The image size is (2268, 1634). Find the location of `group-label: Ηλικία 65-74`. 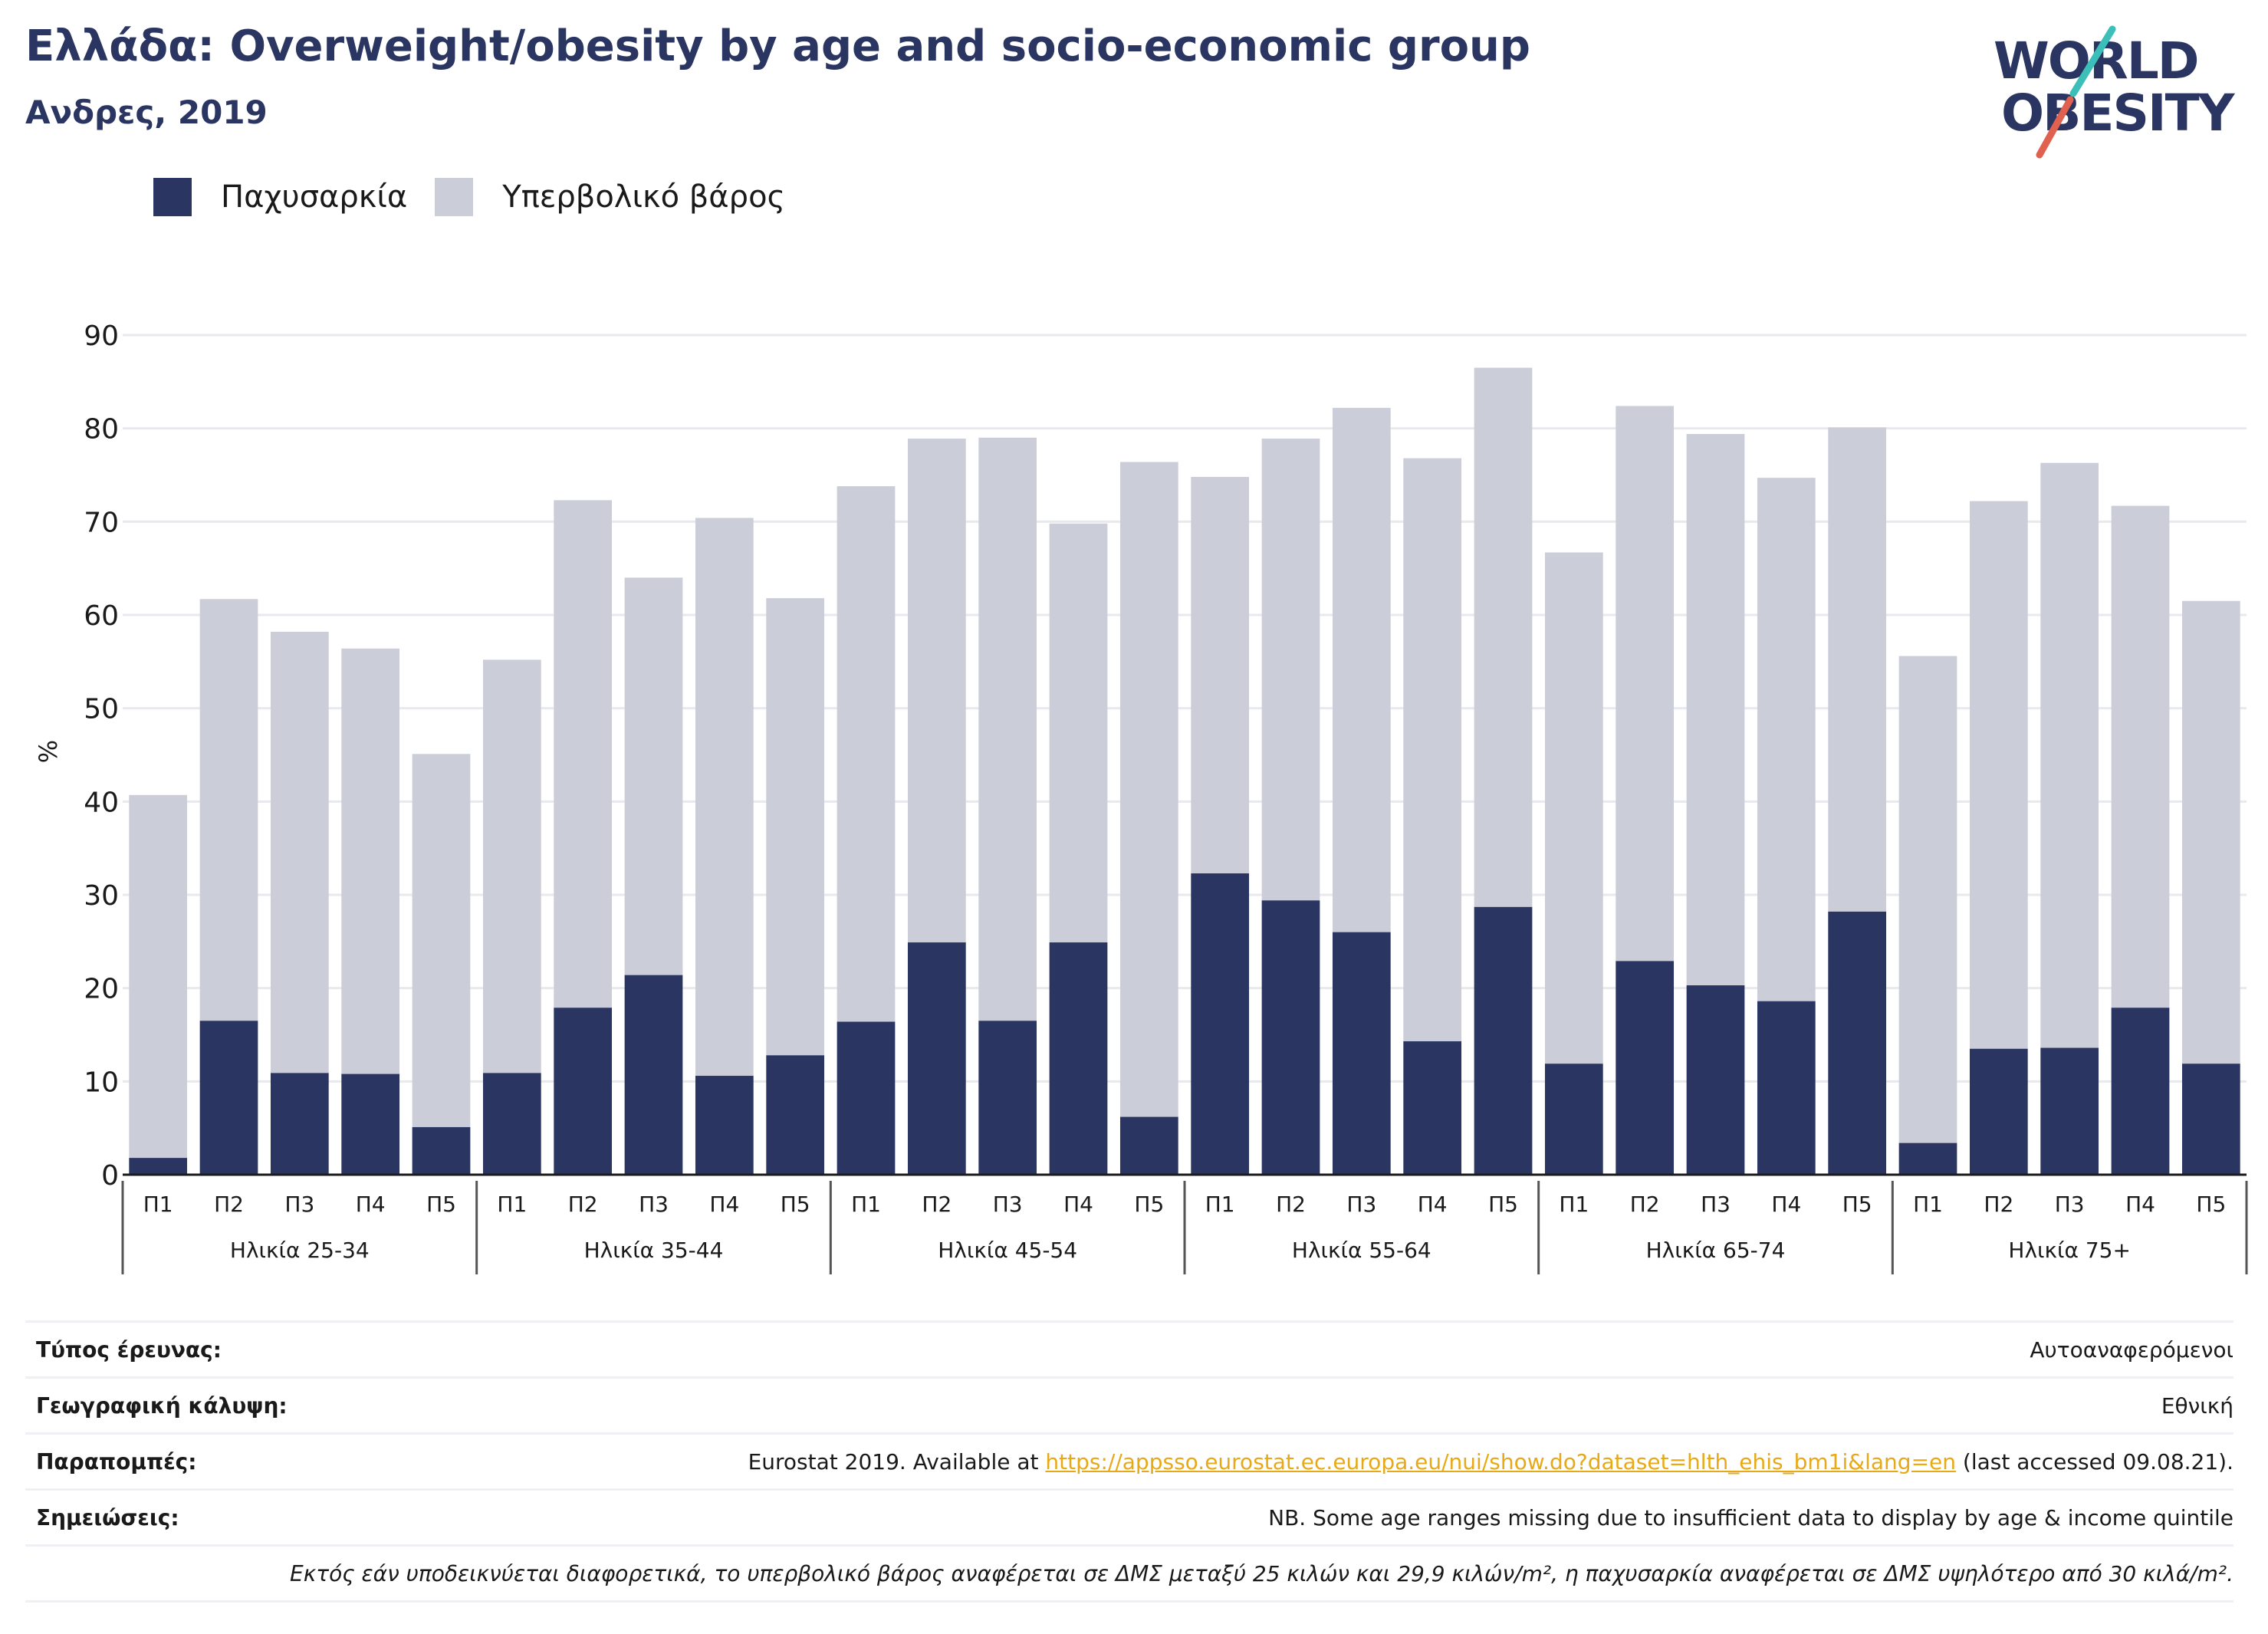

group-label: Ηλικία 65-74 is located at coordinates (1716, 1251).